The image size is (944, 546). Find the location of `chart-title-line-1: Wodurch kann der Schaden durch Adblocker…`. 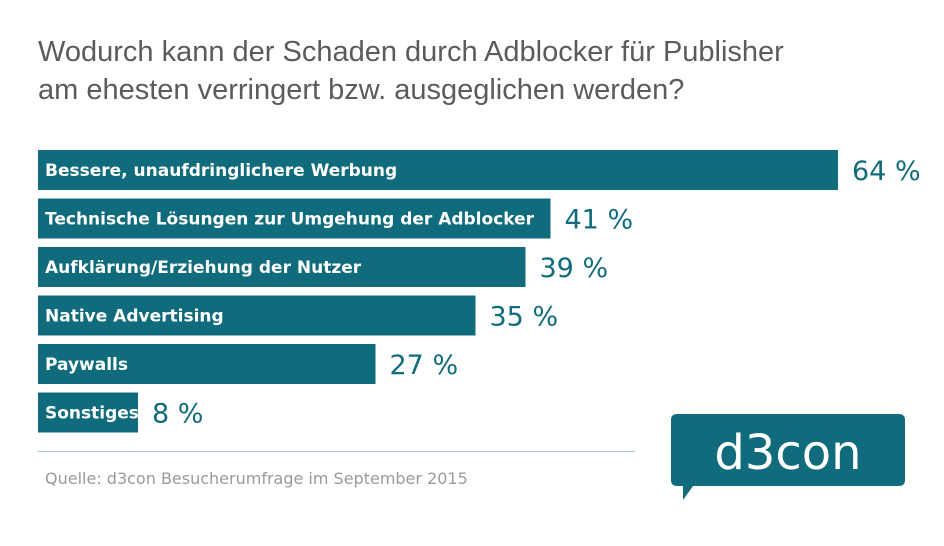

chart-title-line-1: Wodurch kann der Schaden durch Adblocker… is located at coordinates (411, 52).